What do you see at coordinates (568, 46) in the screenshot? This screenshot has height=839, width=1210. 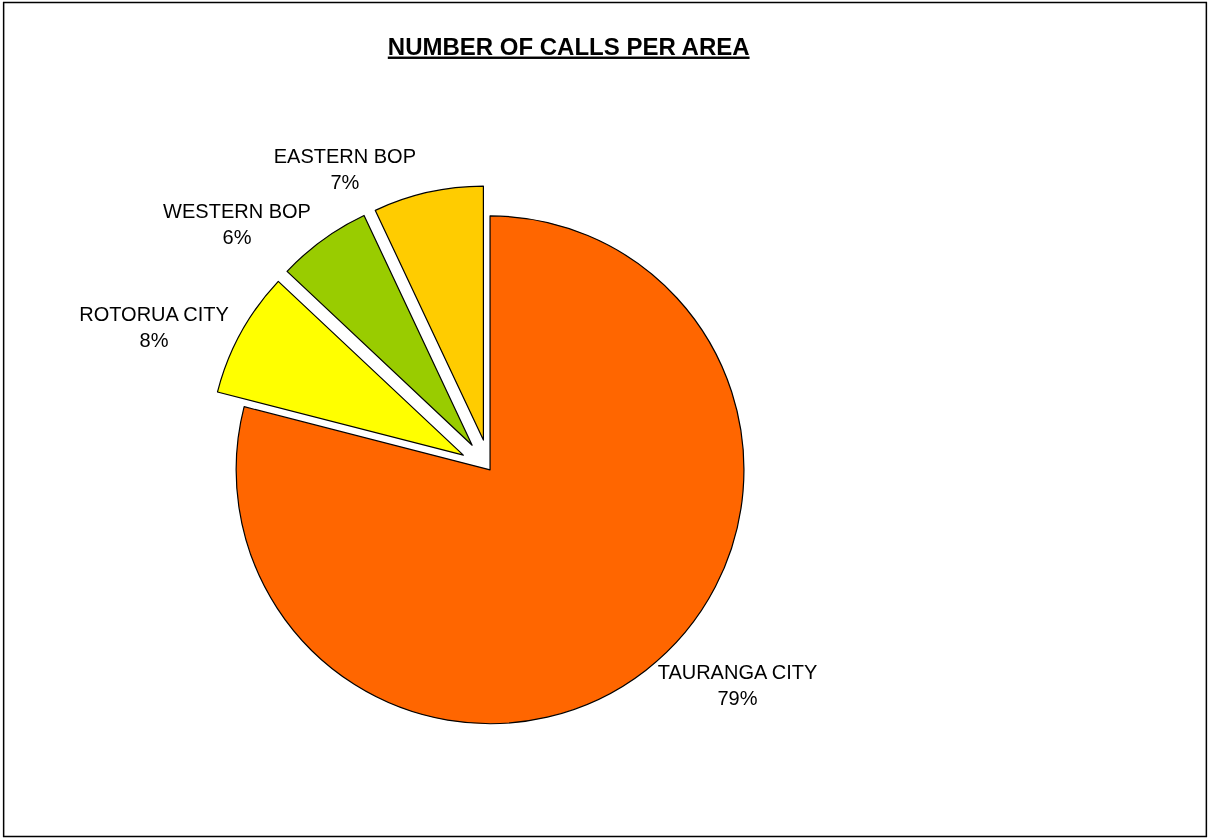 I see `chart-title: NUMBER OF CALLS PER AREA` at bounding box center [568, 46].